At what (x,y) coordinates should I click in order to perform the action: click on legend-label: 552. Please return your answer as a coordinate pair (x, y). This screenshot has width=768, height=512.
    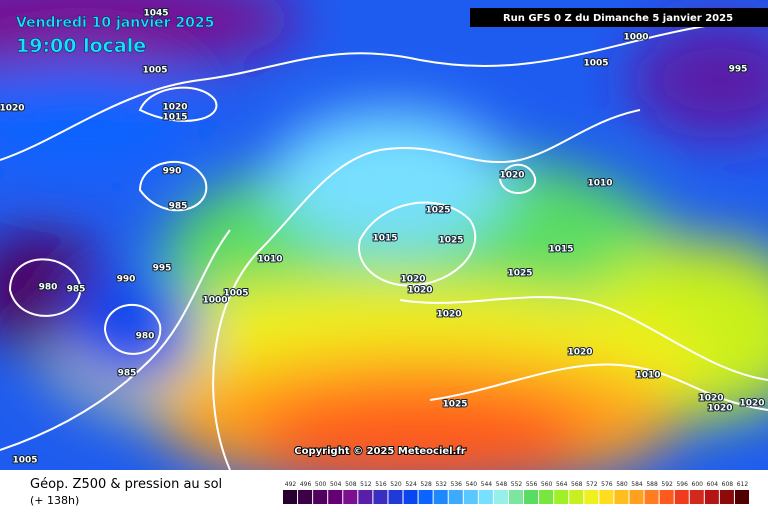
    Looking at the image, I should click on (517, 484).